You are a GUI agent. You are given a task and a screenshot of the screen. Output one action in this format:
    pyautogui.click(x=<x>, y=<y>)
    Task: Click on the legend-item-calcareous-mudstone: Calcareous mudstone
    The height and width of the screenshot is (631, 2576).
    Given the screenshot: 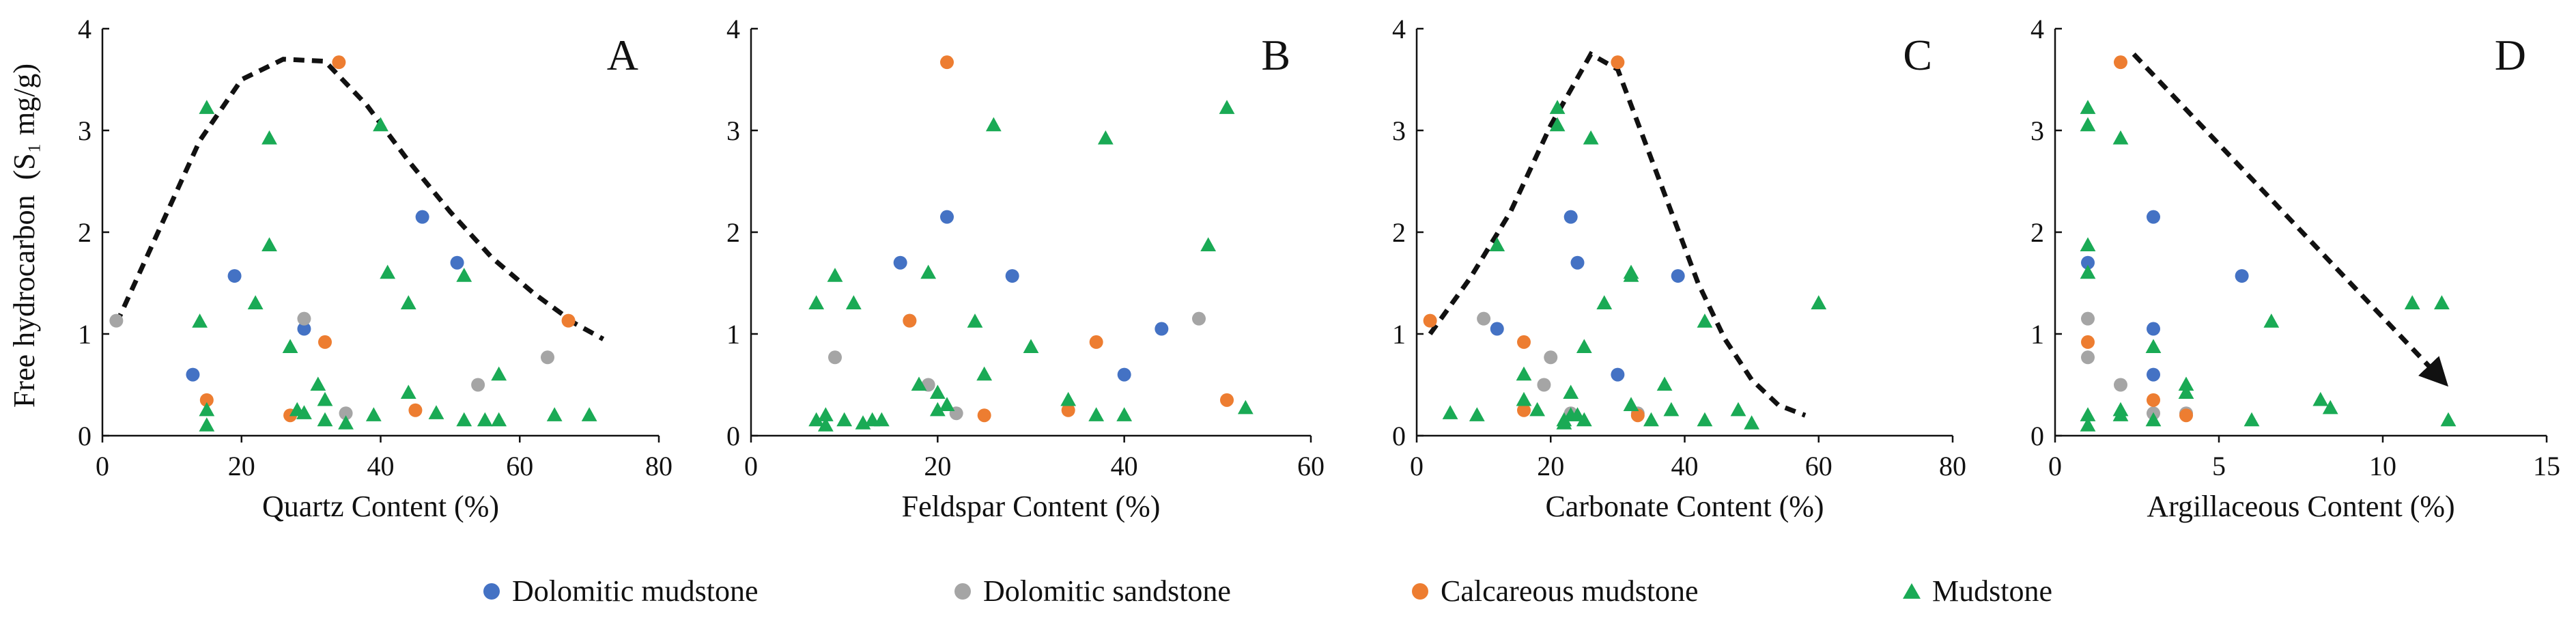 What is the action you would take?
    pyautogui.click(x=1555, y=591)
    